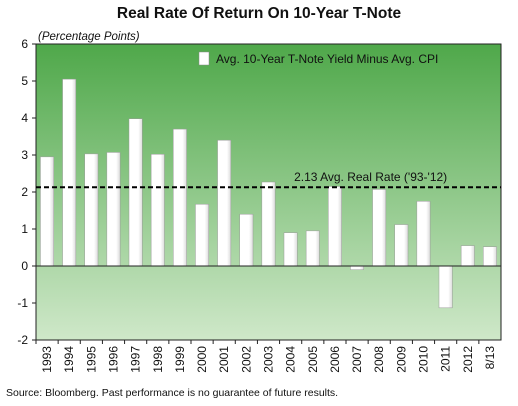  What do you see at coordinates (424, 359) in the screenshot?
I see `x-tick-label: 2010` at bounding box center [424, 359].